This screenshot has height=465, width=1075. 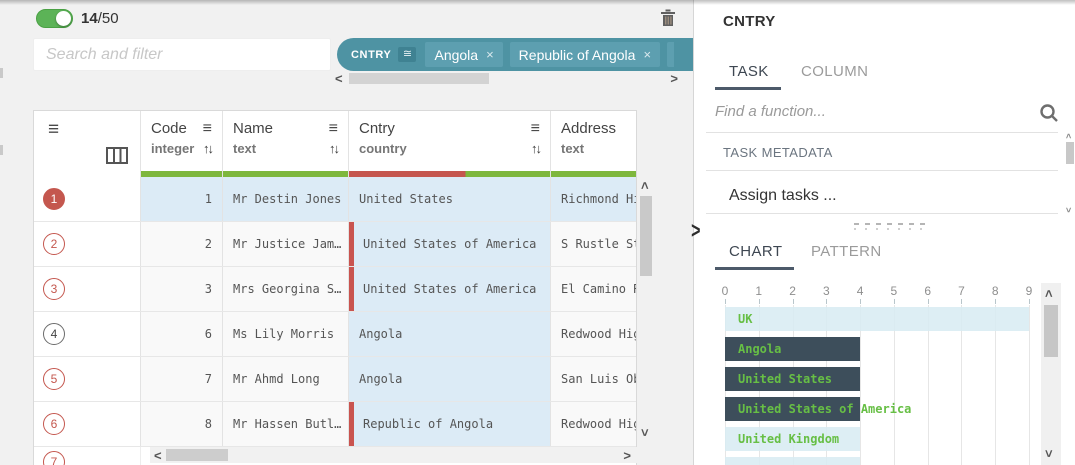 What do you see at coordinates (1051, 331) in the screenshot?
I see `chart-scroll-thumb` at bounding box center [1051, 331].